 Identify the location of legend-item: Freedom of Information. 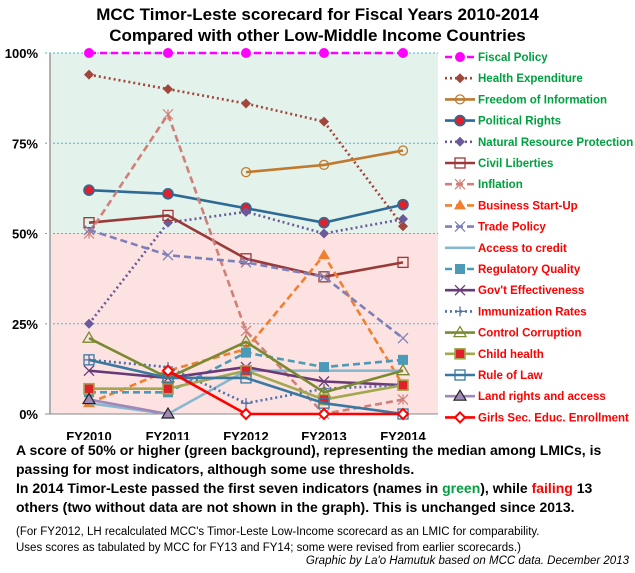
(526, 100).